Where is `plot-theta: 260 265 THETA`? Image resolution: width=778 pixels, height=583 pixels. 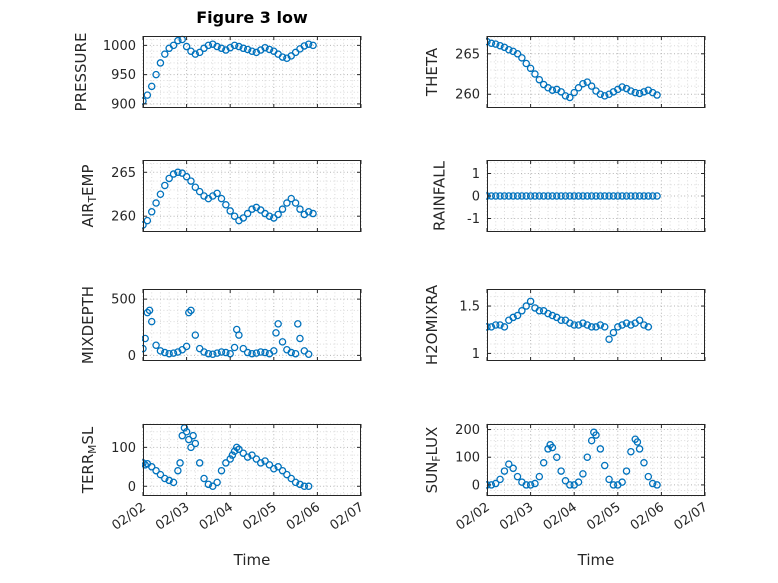 plot-theta: 260 265 THETA is located at coordinates (564, 72).